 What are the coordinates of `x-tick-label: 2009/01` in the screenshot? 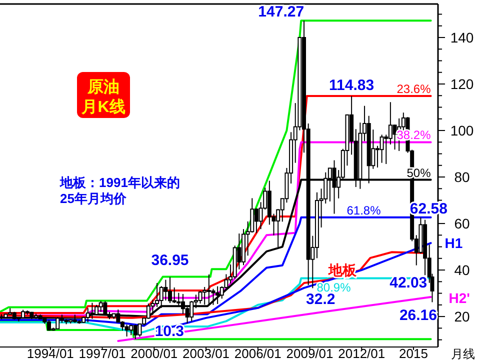 It's located at (310, 353).